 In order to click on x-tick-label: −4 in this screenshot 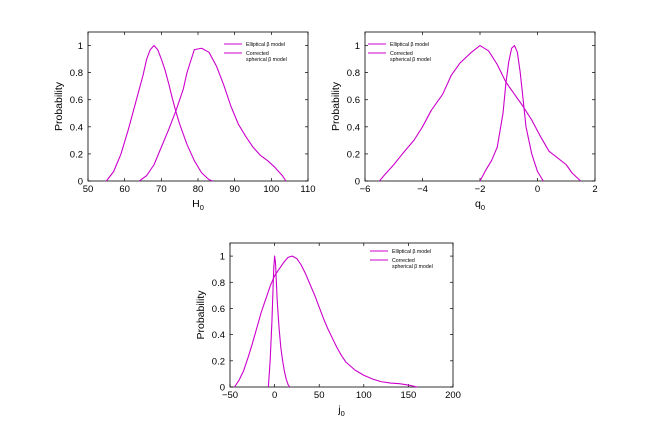, I will do `click(422, 189)`.